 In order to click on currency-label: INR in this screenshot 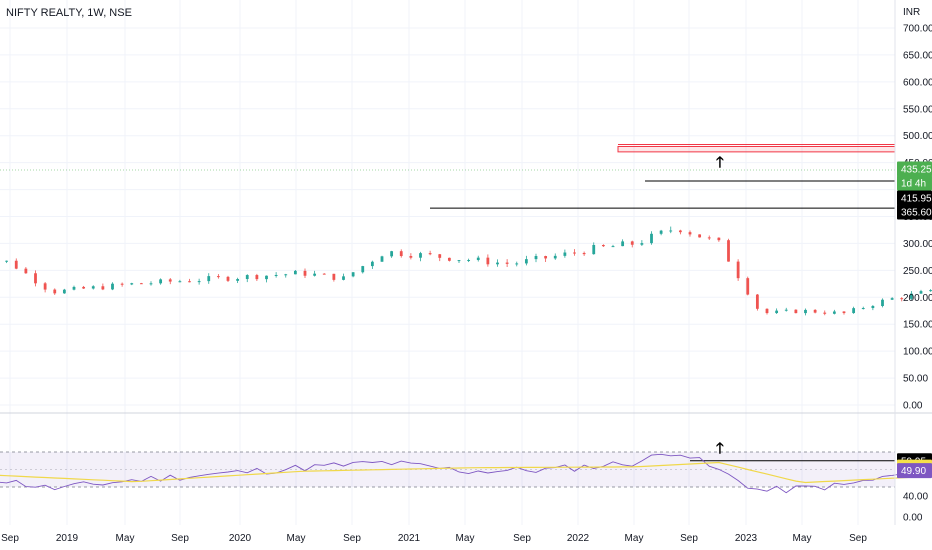, I will do `click(912, 12)`.